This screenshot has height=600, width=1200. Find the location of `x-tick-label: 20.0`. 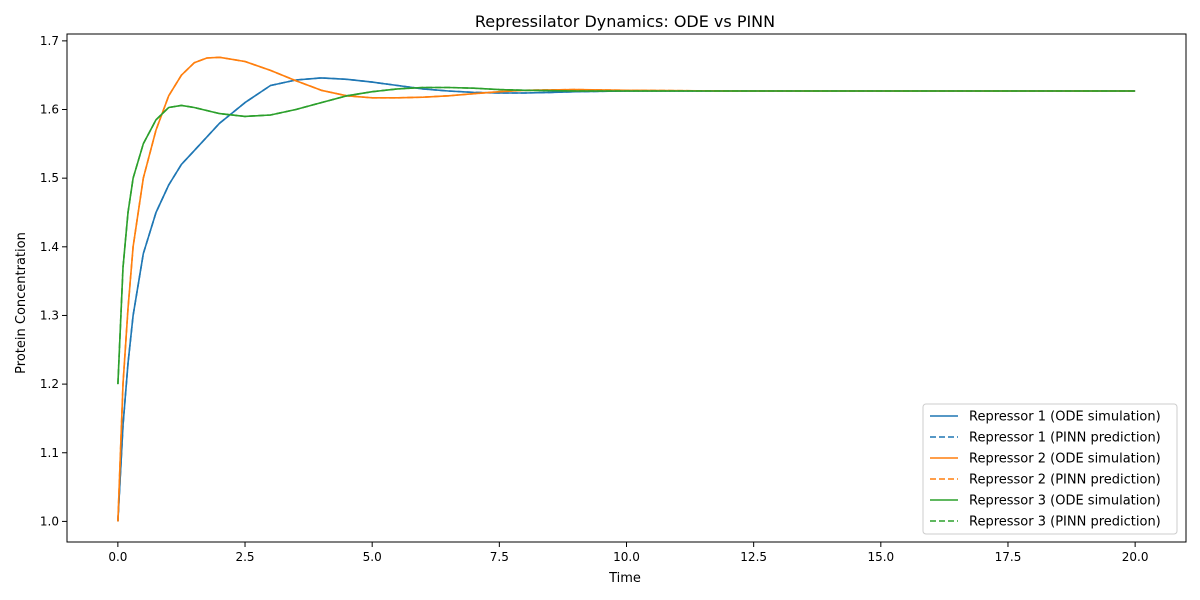

x-tick-label: 20.0 is located at coordinates (1135, 557).